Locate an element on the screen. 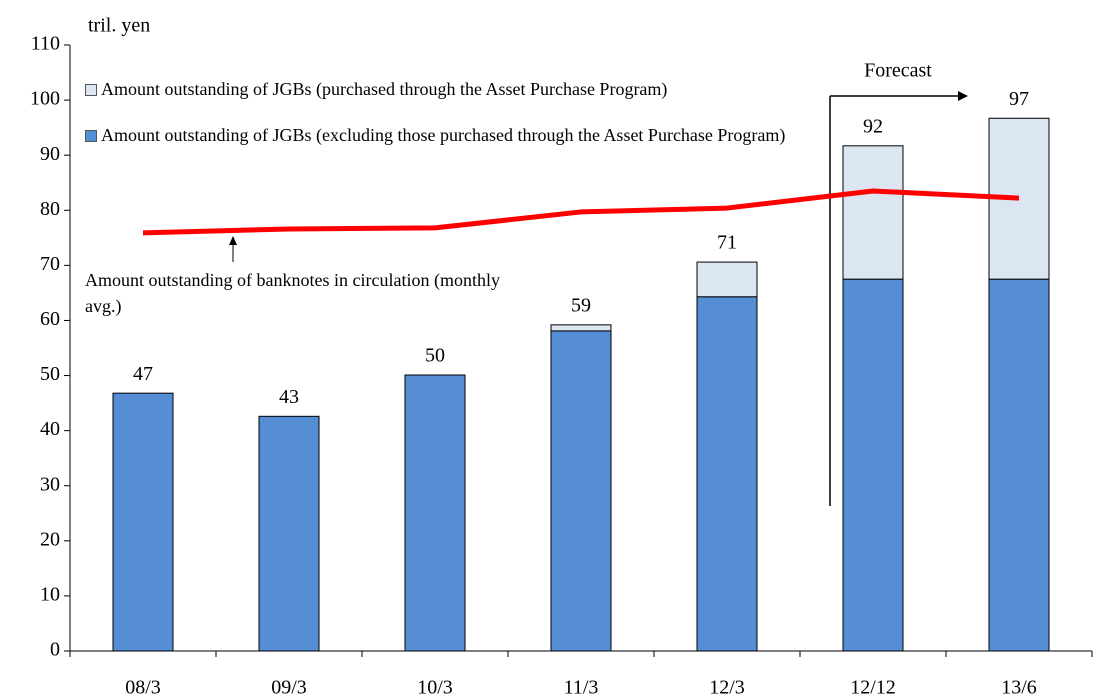  y-tick-label: 30 is located at coordinates (50, 484).